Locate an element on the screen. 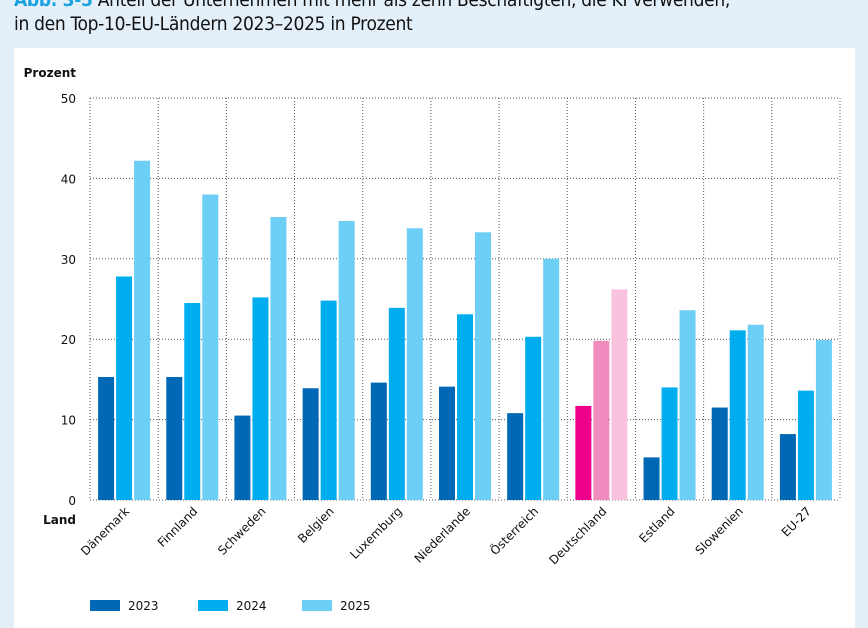  legend-swatch-2025 is located at coordinates (317, 605).